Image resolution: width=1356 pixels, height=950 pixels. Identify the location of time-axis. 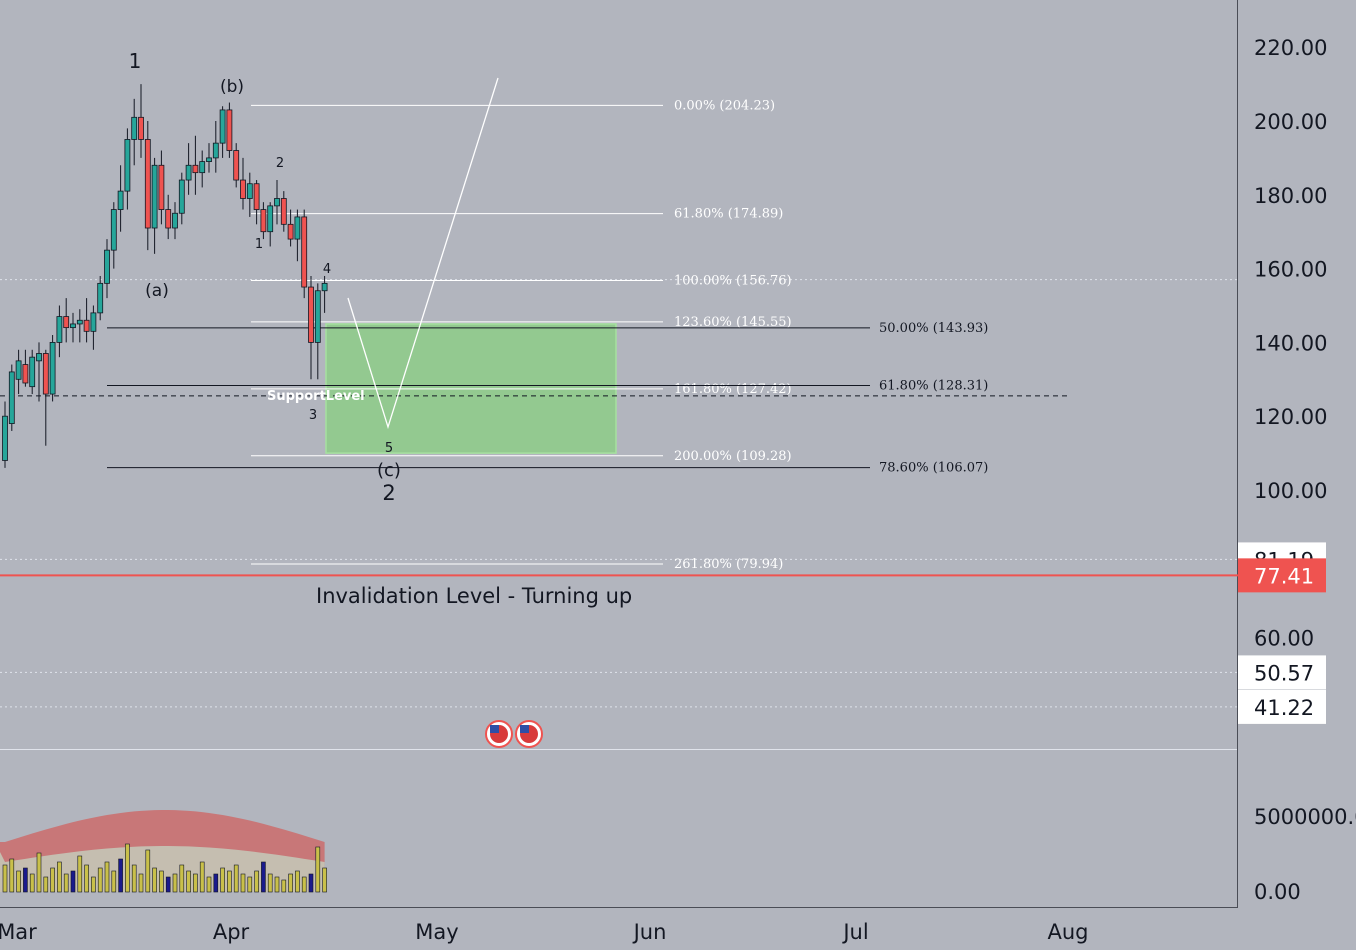
(678, 929).